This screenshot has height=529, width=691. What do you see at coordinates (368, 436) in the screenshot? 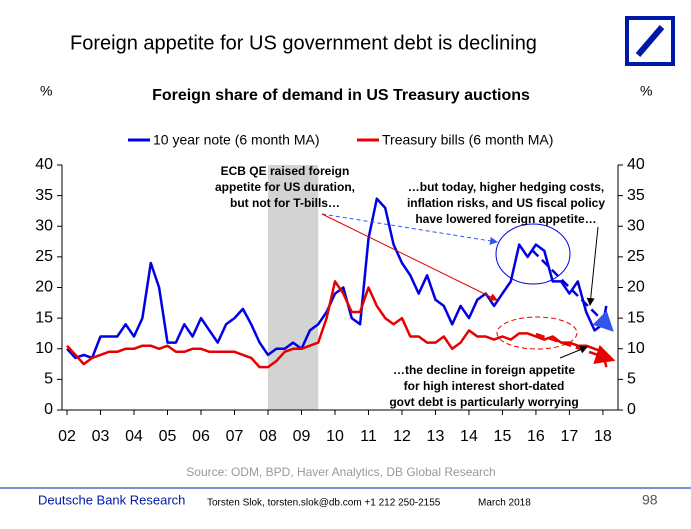
I see `x-tick-label: 11` at bounding box center [368, 436].